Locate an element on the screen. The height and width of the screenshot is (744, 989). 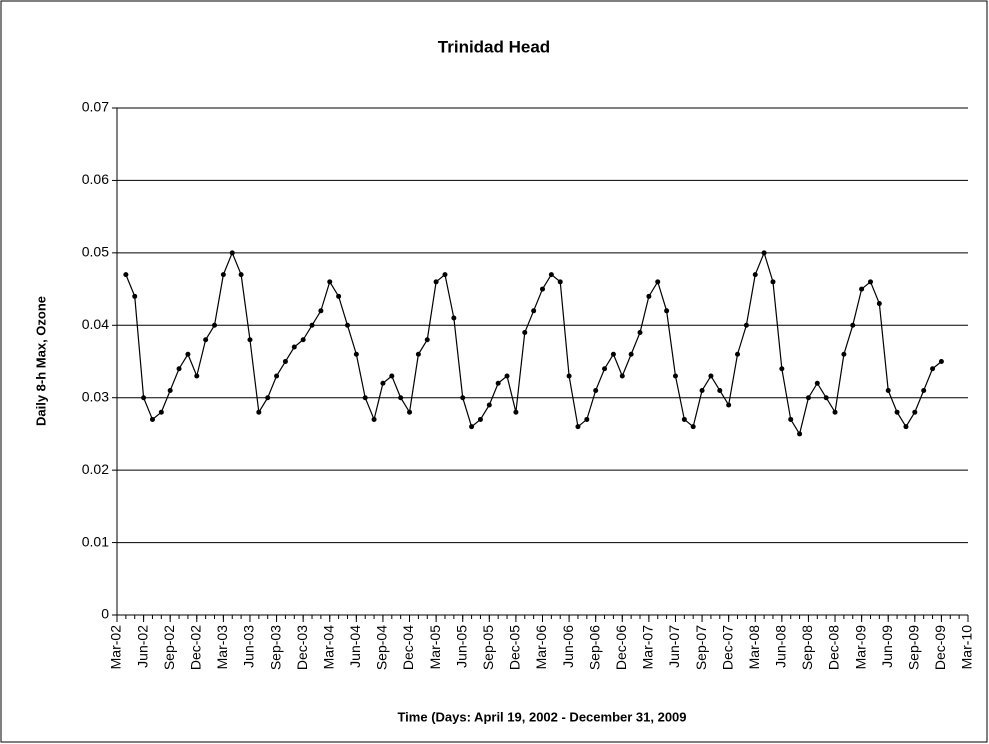
x-tick-label: Dec-05 is located at coordinates (515, 647).